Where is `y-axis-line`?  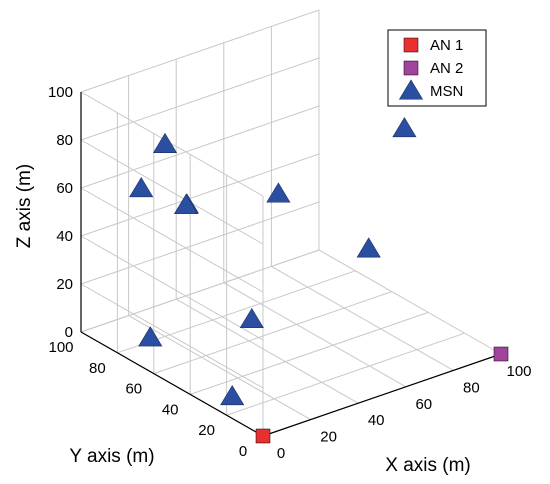
y-axis-line is located at coordinates (172, 384).